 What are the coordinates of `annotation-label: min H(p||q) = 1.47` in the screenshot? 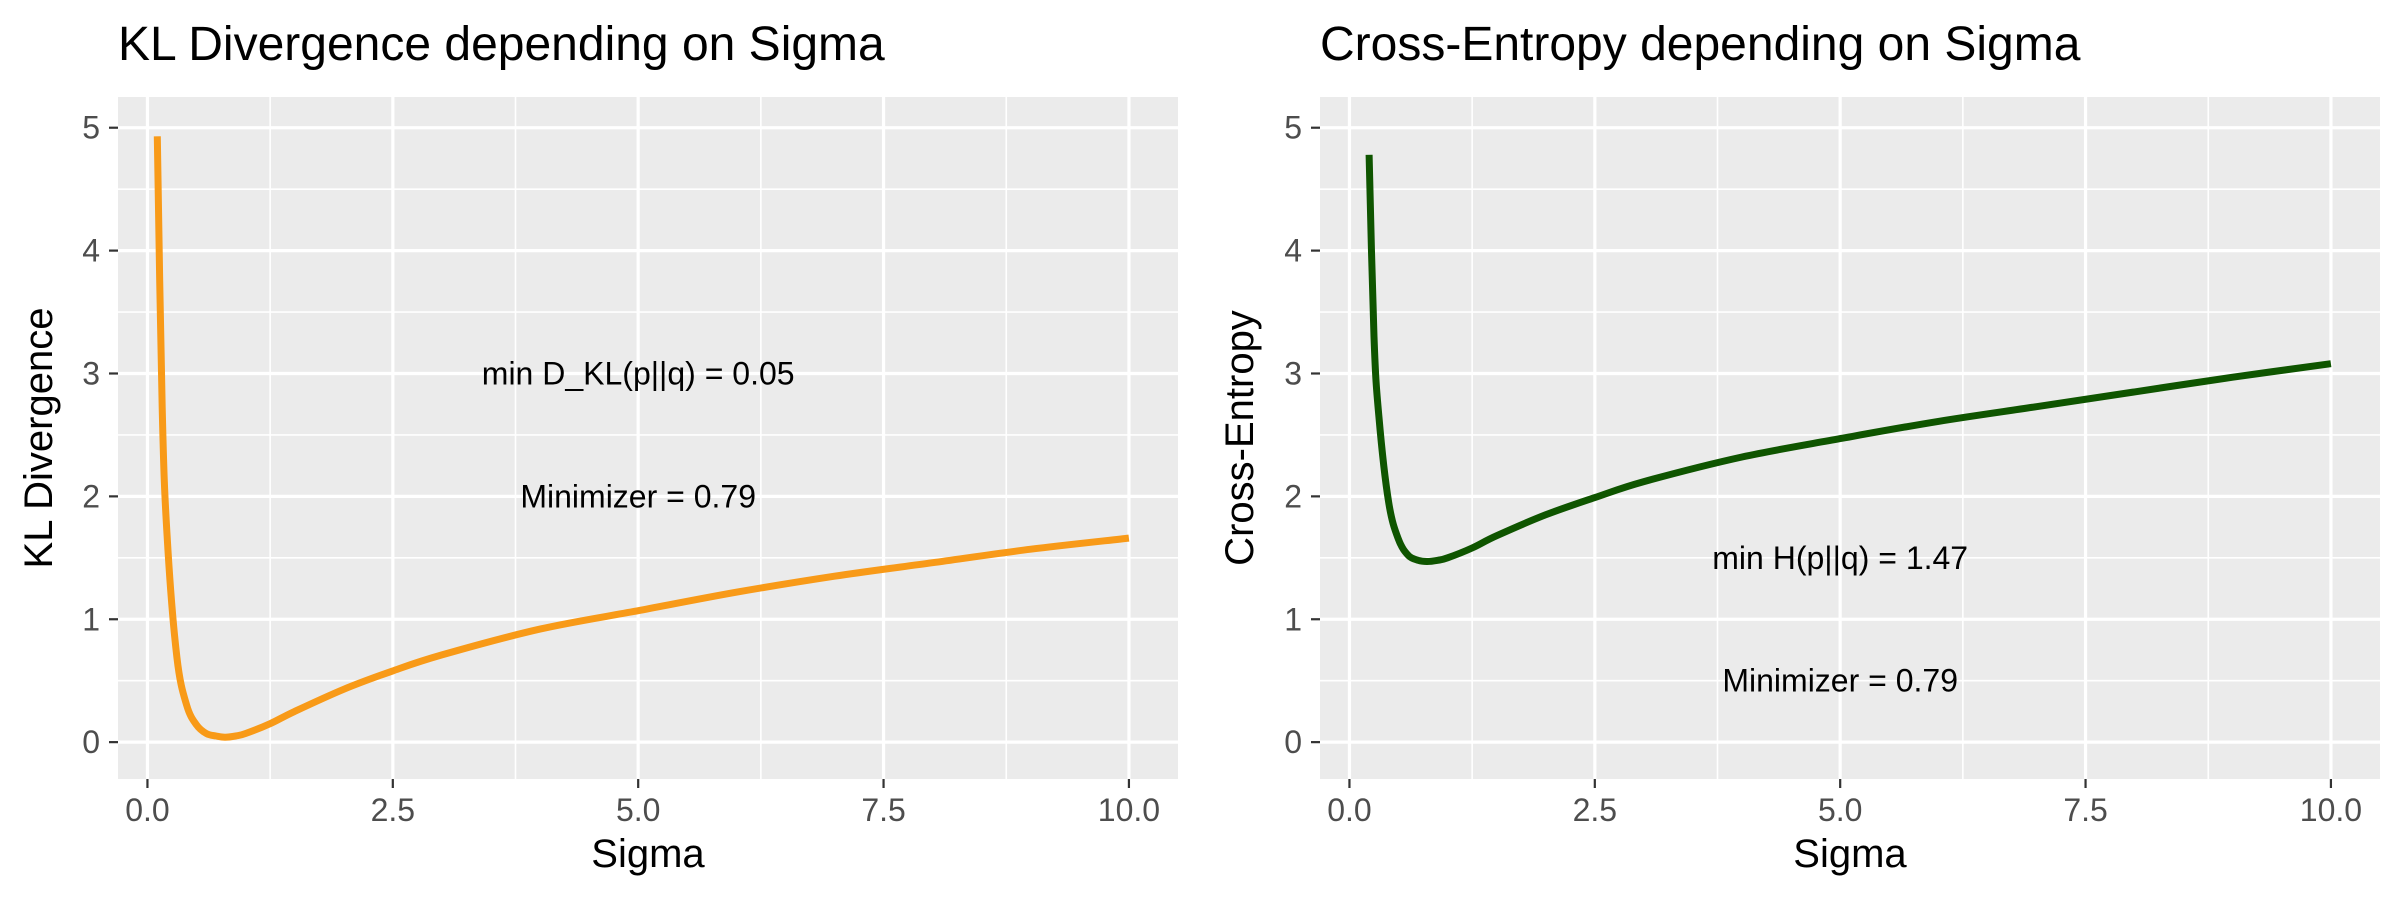 It's located at (1840, 558).